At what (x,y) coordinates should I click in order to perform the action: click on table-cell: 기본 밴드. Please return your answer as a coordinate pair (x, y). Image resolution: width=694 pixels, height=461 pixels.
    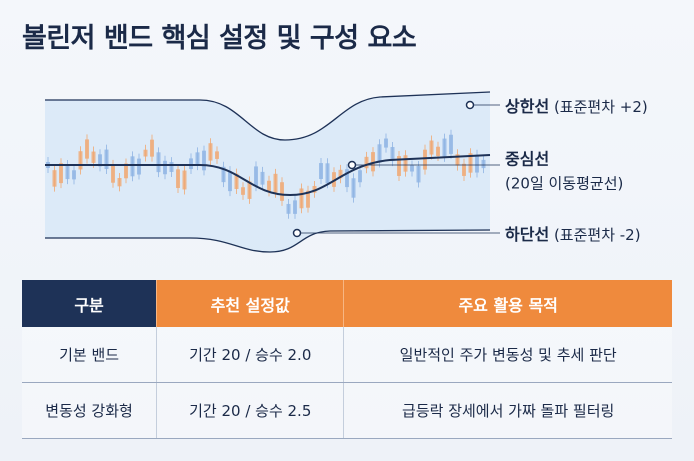
    Looking at the image, I should click on (89, 355).